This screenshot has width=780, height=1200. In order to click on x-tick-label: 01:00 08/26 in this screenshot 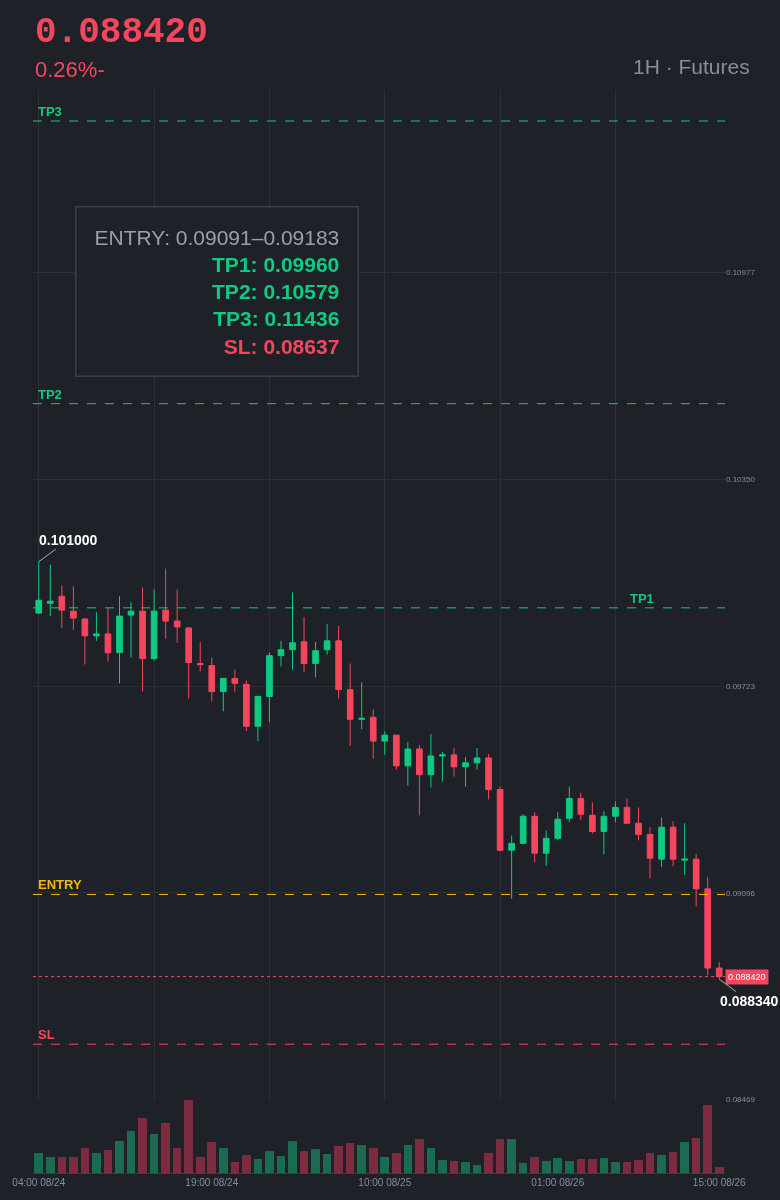, I will do `click(558, 1182)`.